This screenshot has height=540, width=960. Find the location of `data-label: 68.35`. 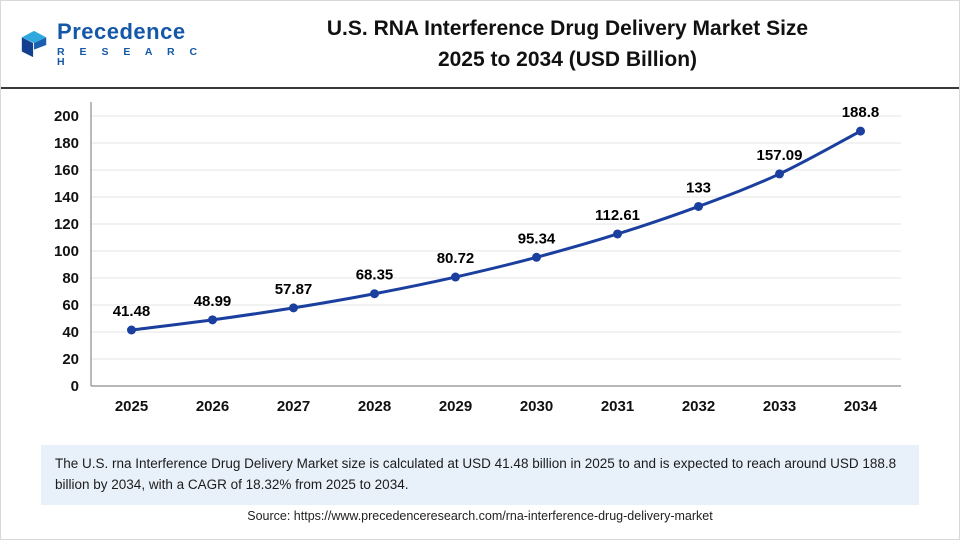

data-label: 68.35 is located at coordinates (375, 275).